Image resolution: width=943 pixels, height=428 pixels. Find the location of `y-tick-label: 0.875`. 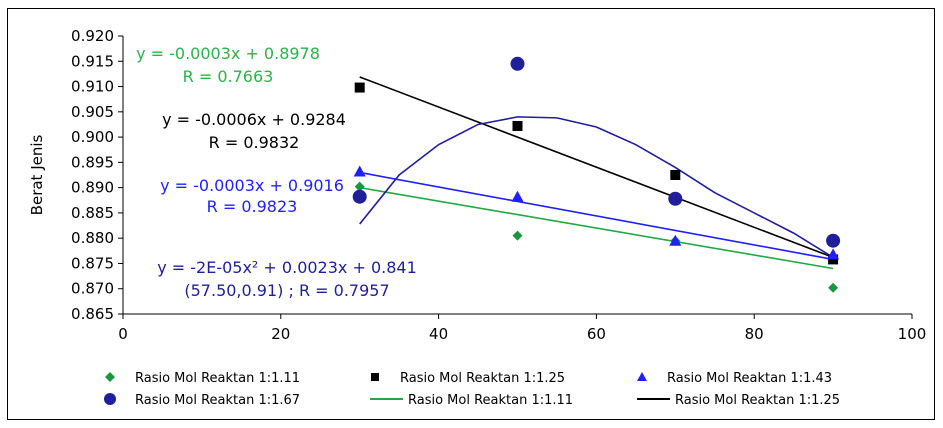

y-tick-label: 0.875 is located at coordinates (92, 263).